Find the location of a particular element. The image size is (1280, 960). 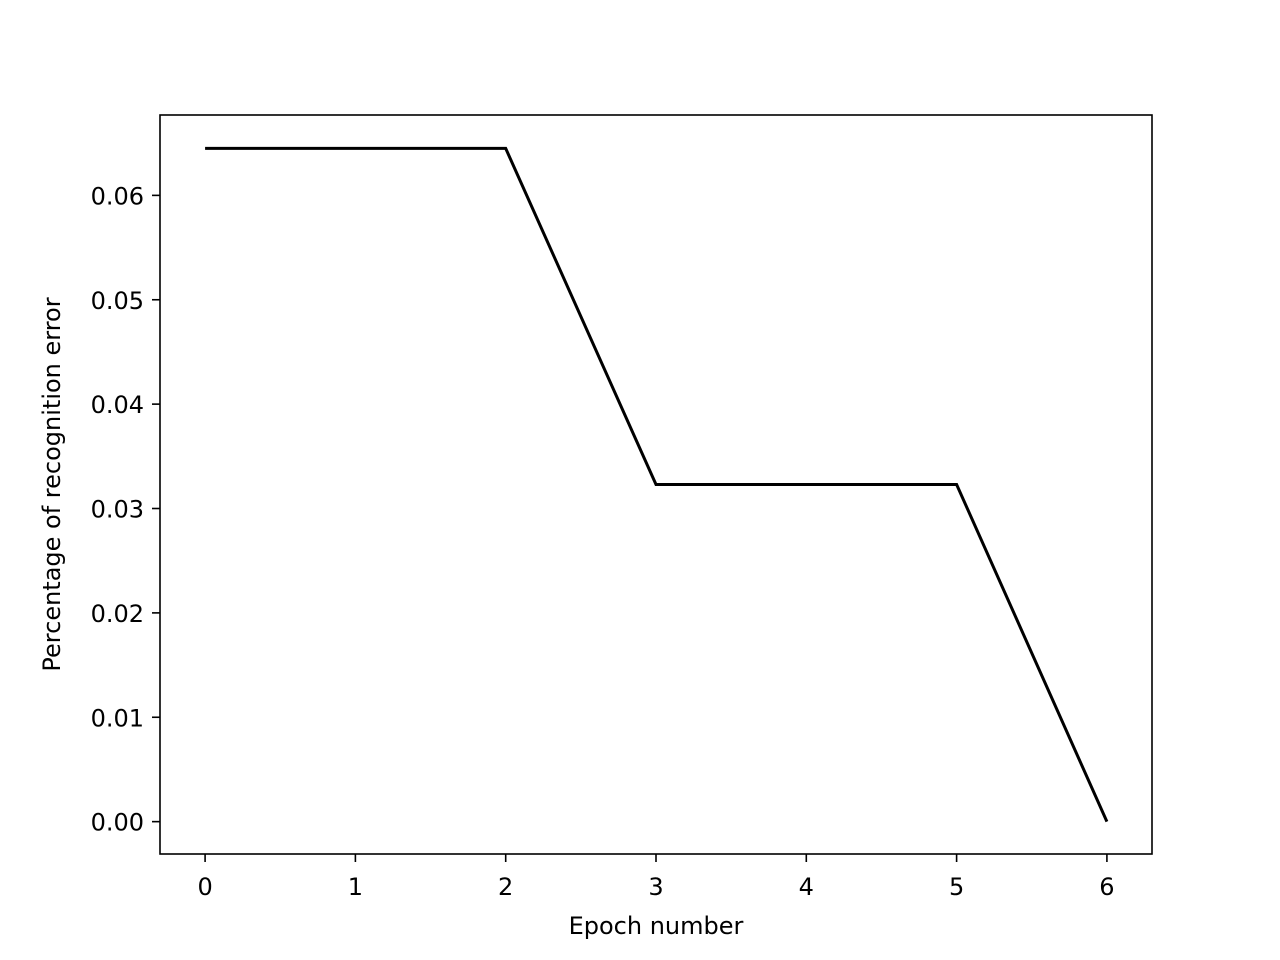

x-axis: 0 1 2 3 4 5 6 is located at coordinates (656, 877).